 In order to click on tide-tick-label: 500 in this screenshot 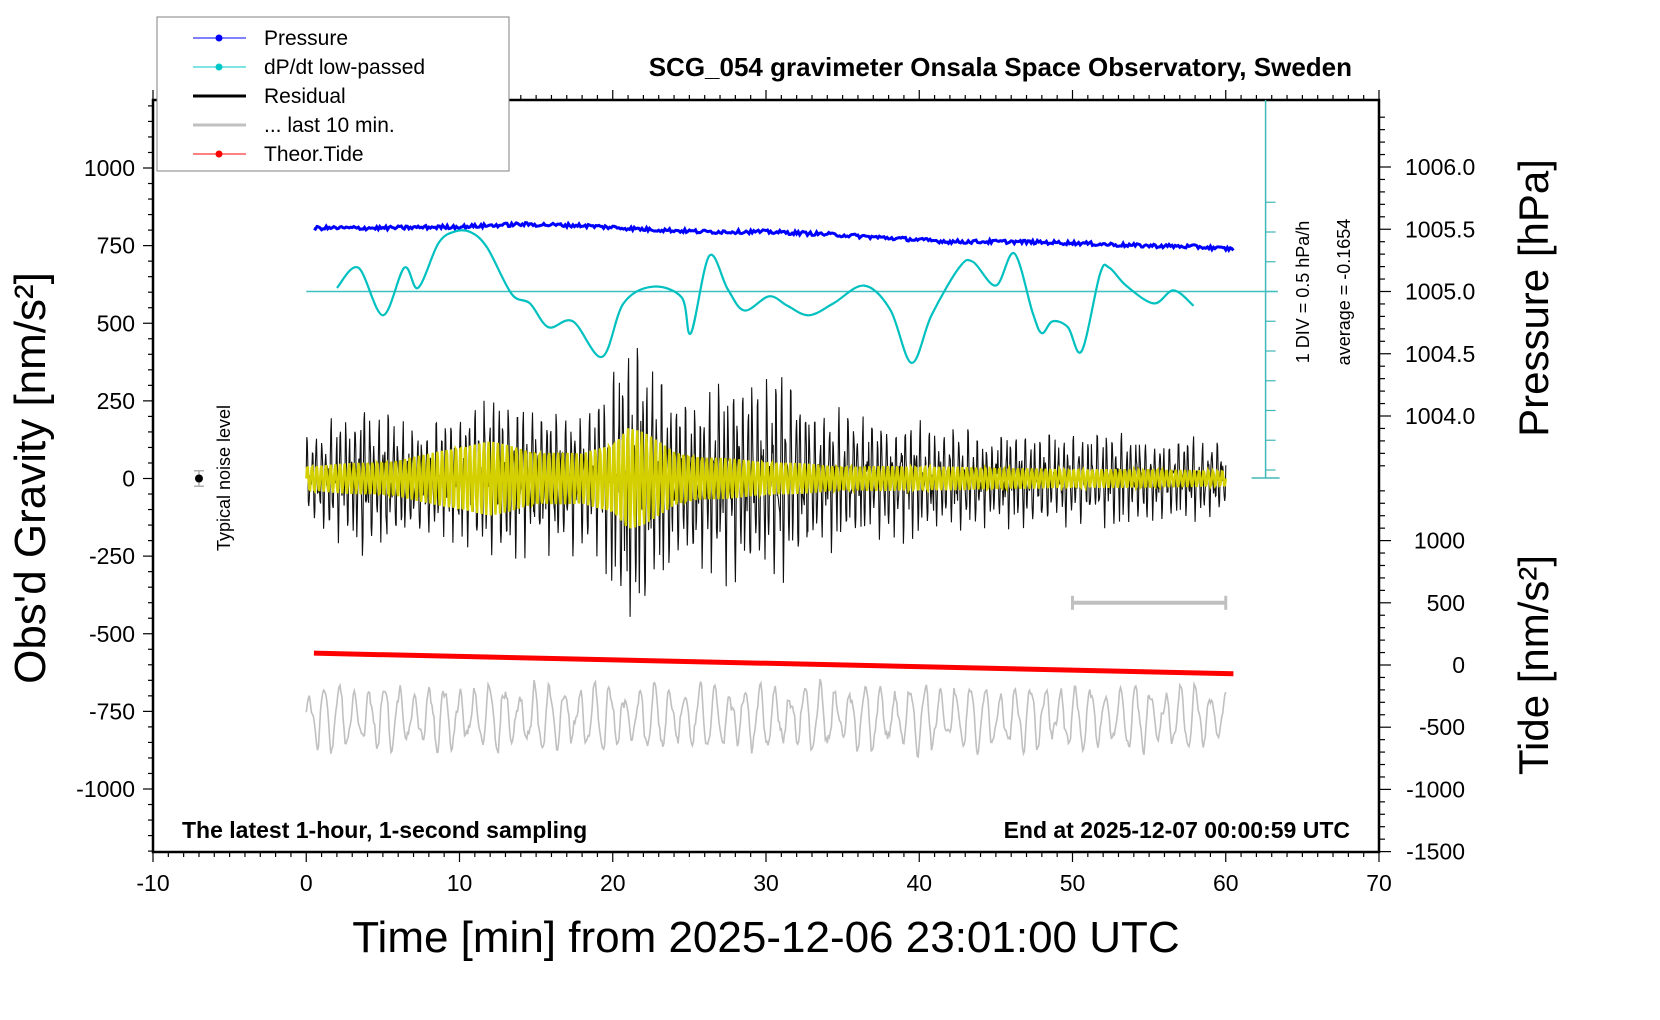, I will do `click(1446, 603)`.